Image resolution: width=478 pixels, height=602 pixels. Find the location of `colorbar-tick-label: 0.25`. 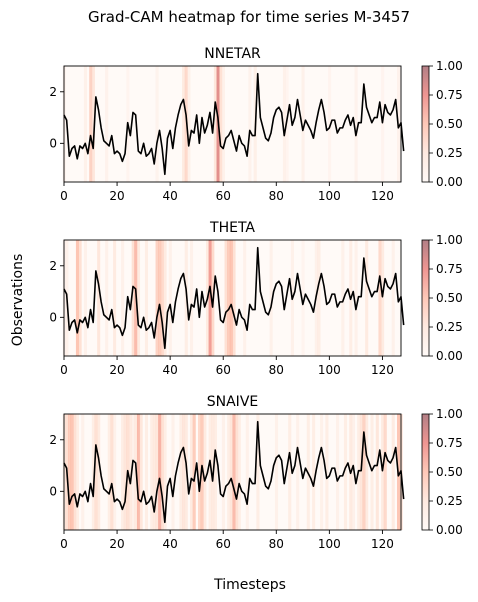

colorbar-tick-label: 0.25 is located at coordinates (449, 327).